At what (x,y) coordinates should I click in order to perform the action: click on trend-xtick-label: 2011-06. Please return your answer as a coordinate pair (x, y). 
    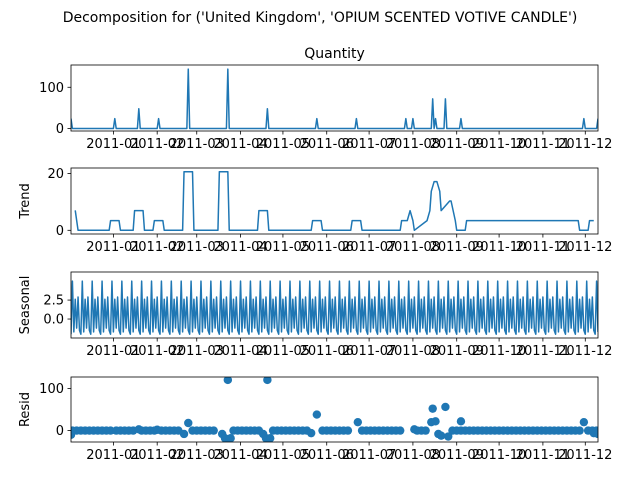
    Looking at the image, I should click on (327, 247).